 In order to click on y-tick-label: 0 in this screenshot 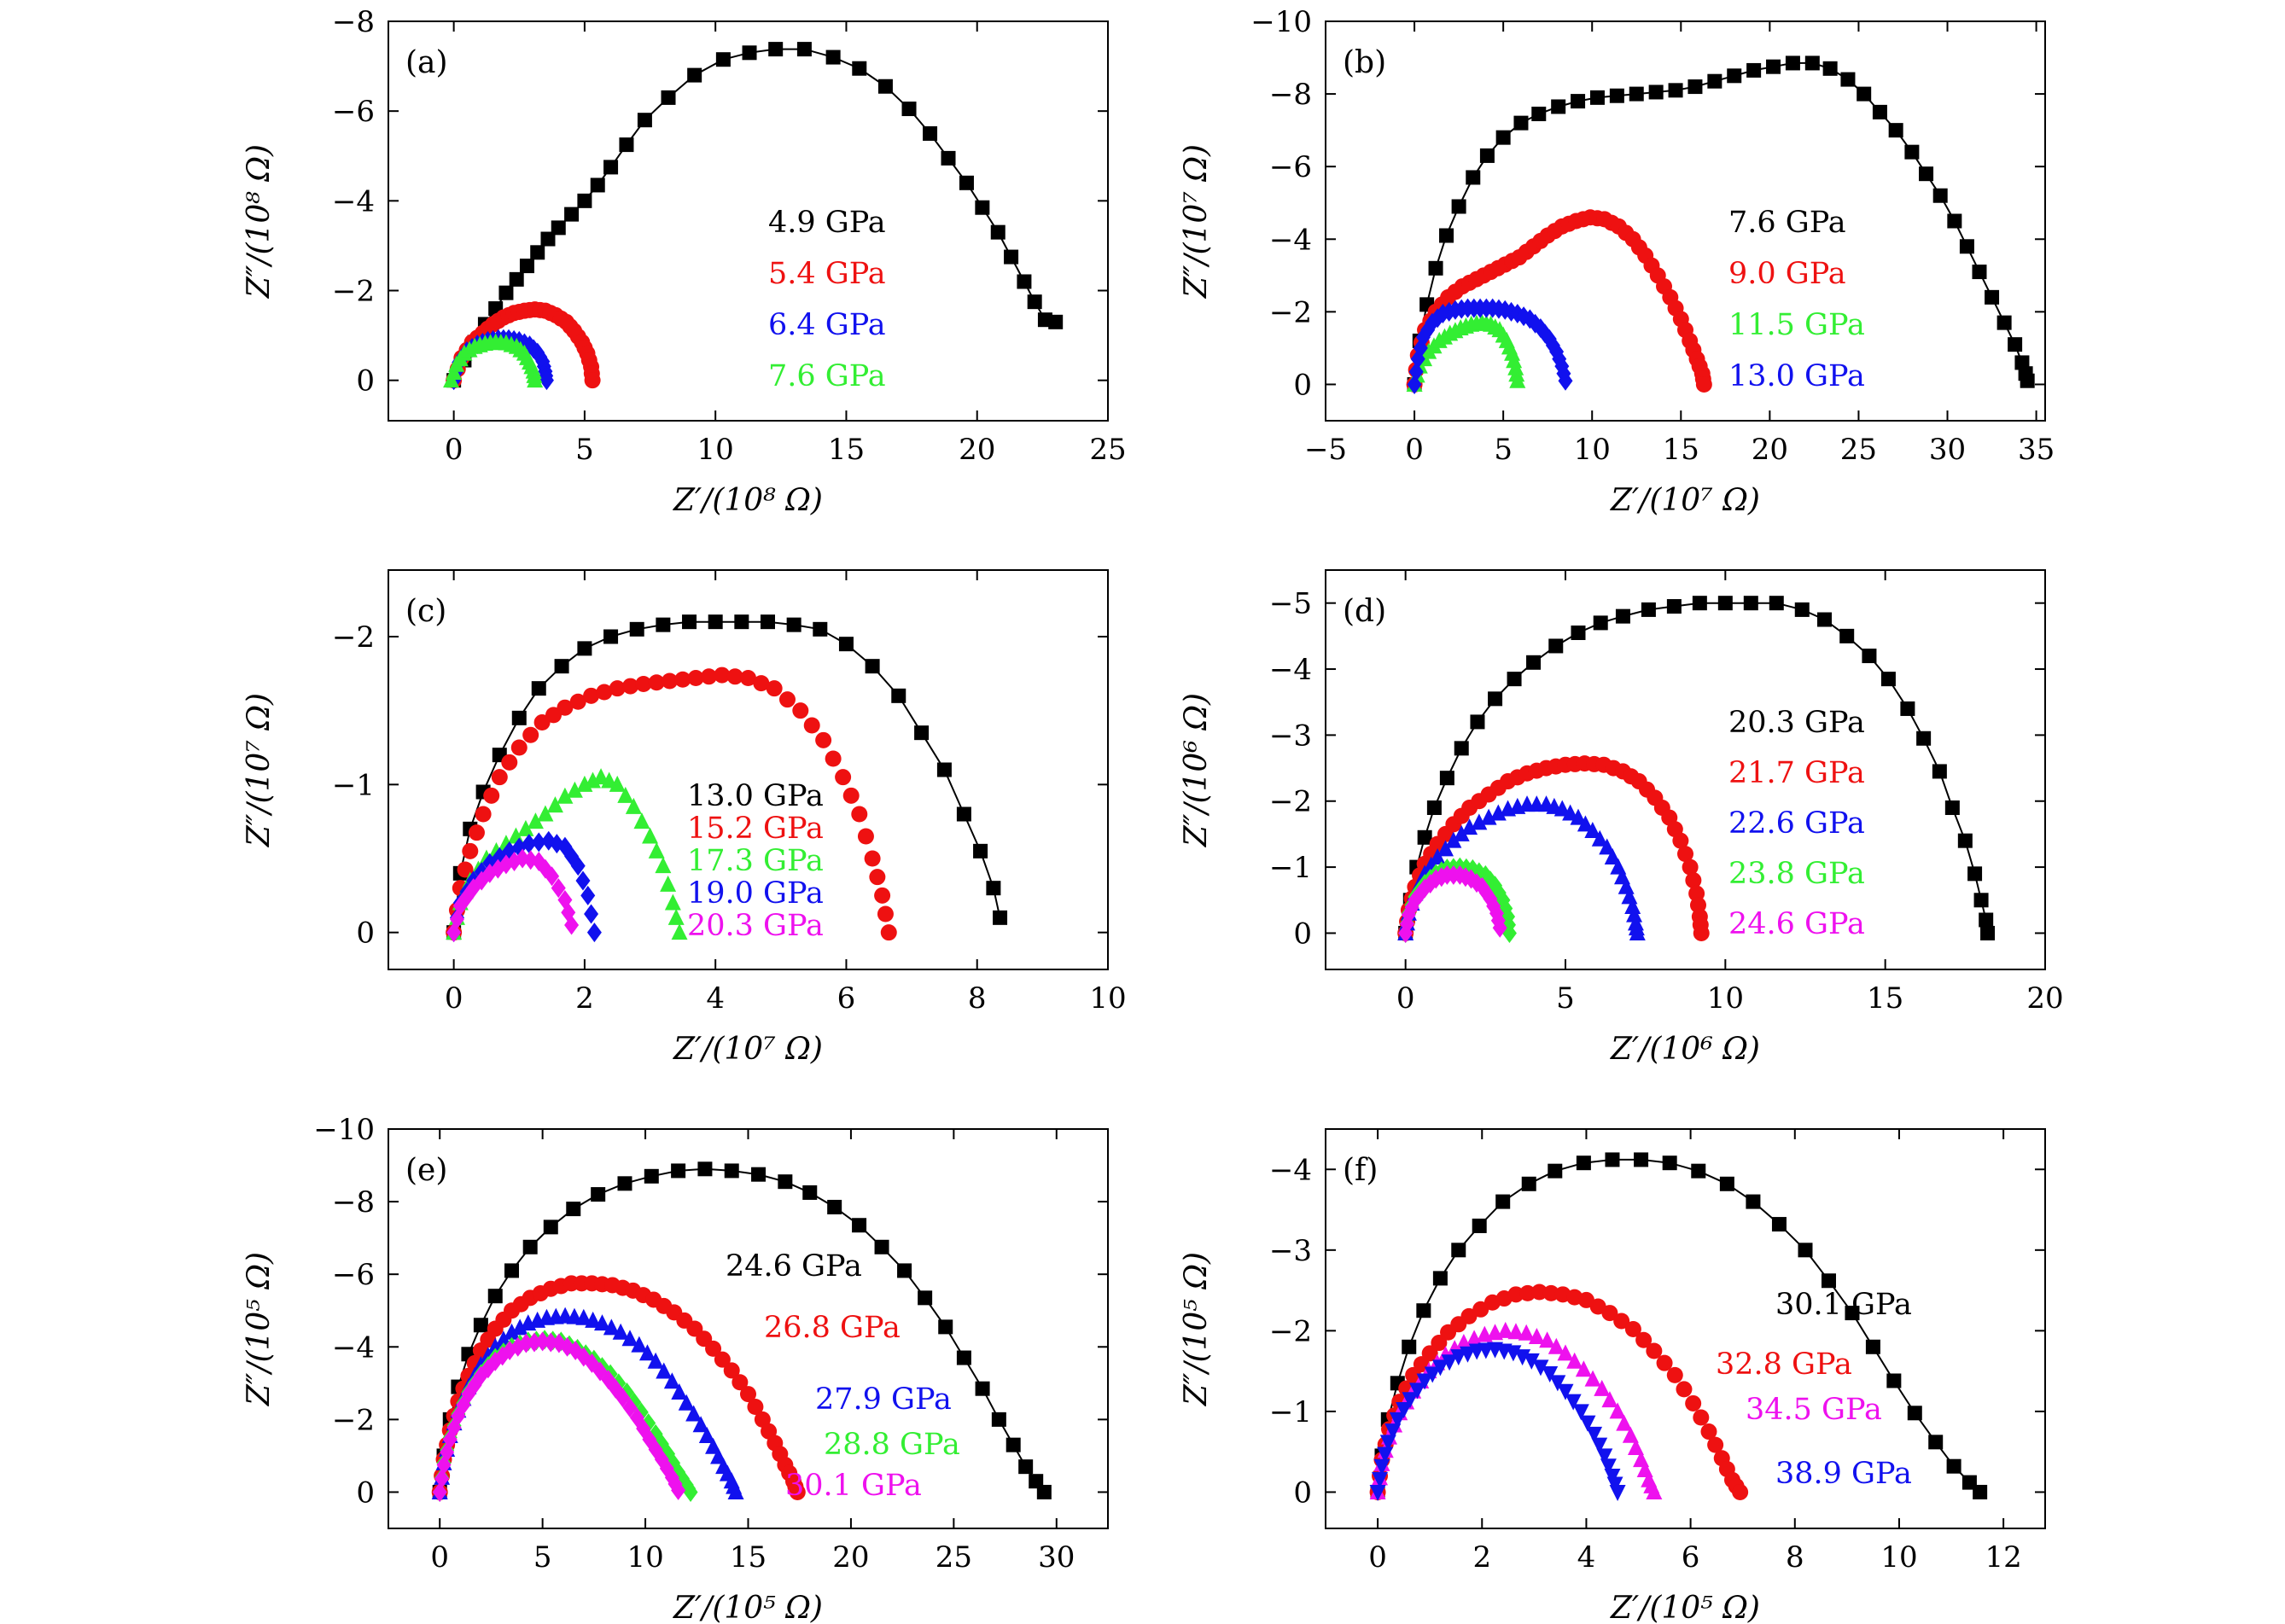, I will do `click(365, 1493)`.